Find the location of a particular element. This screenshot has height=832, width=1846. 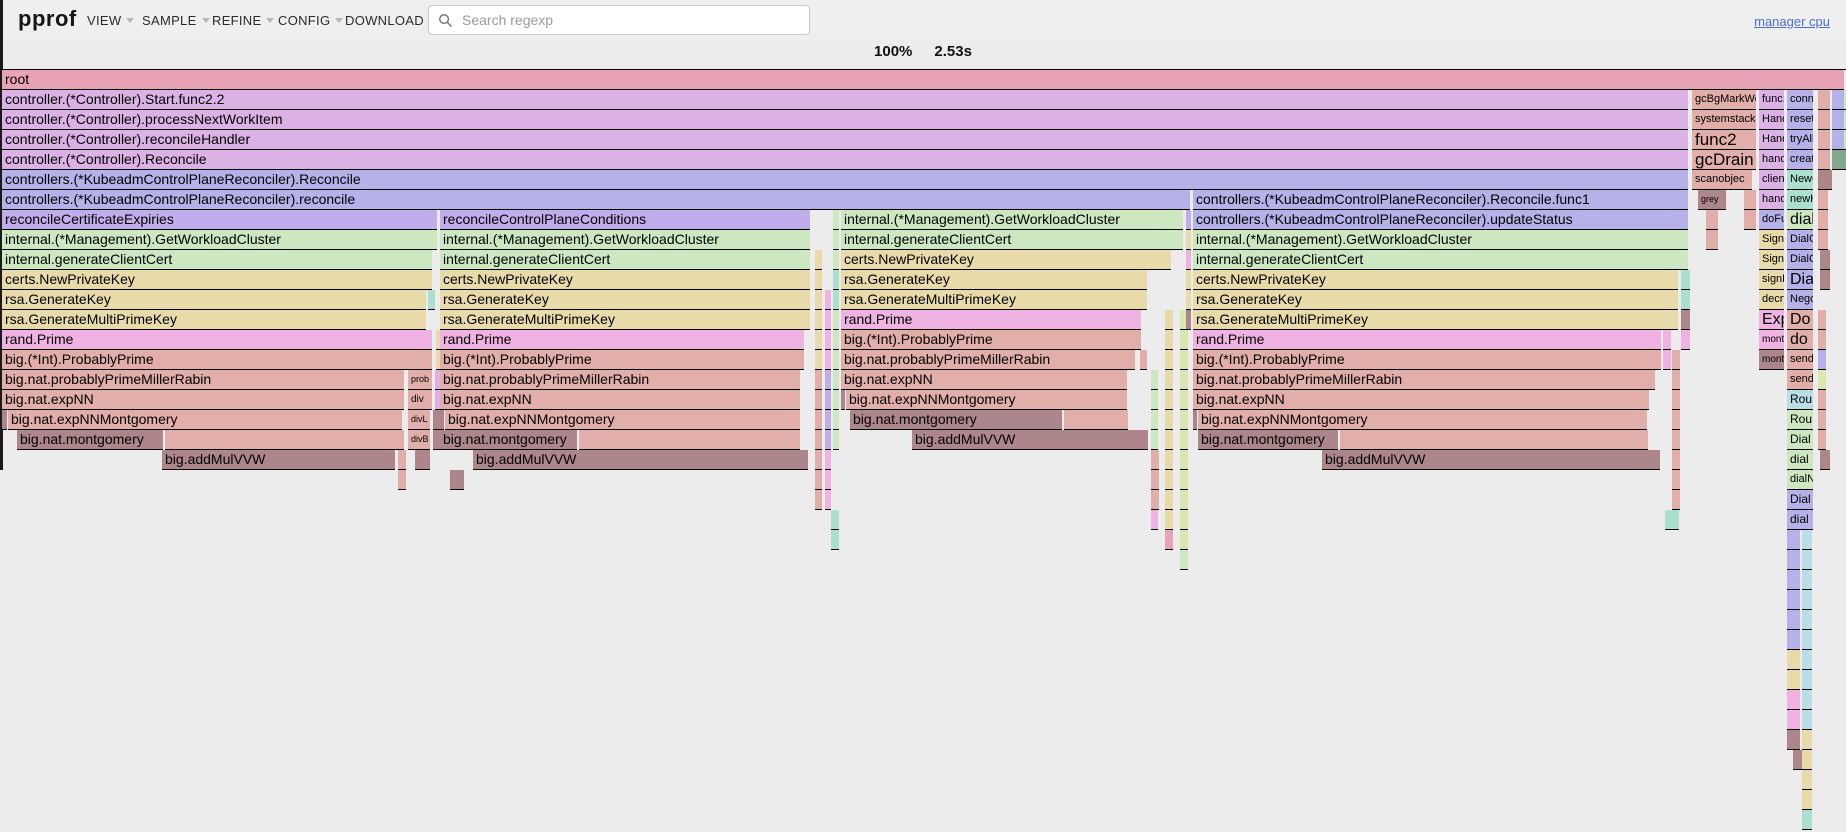

flame-cell: big.nat.expNNMontgomery is located at coordinates (1422, 420).